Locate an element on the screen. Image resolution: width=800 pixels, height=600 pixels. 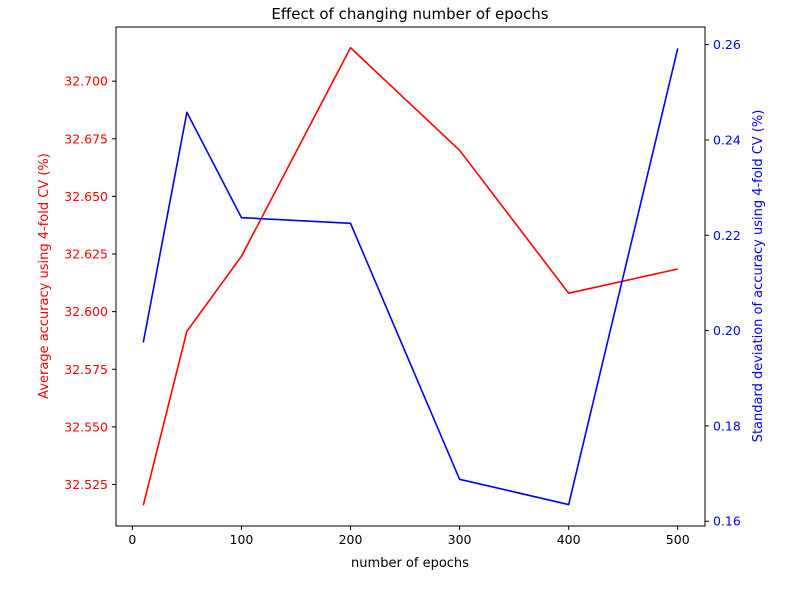
right-y-tick-label: 0.24 is located at coordinates (727, 139).